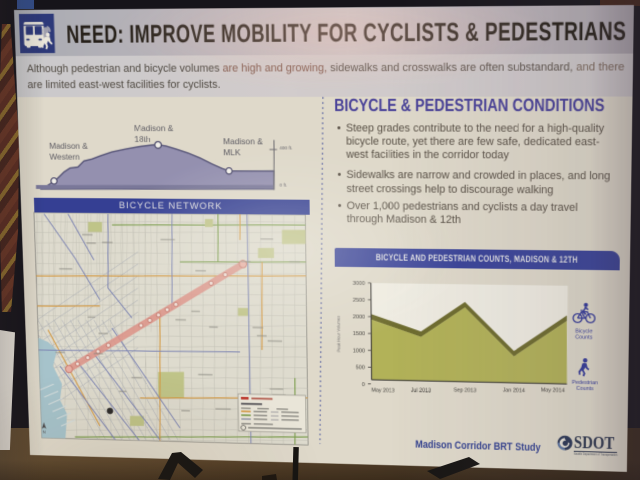 The image size is (640, 480). Describe the element at coordinates (359, 334) in the screenshot. I see `svg-text: 1500` at that location.